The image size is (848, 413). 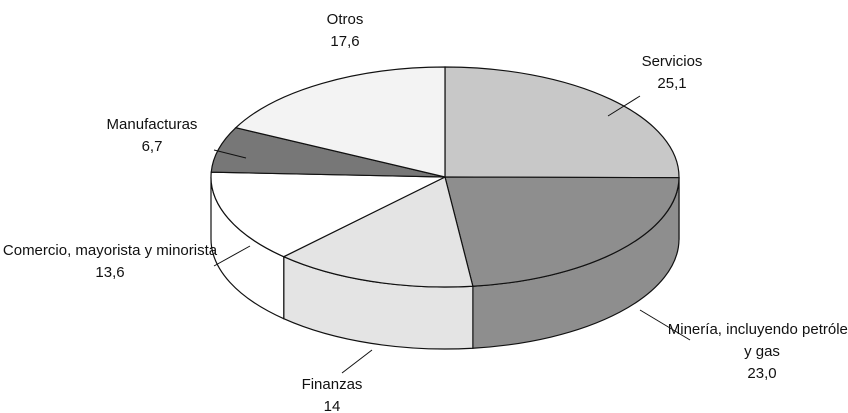 What do you see at coordinates (345, 19) in the screenshot?
I see `category-name: Otros` at bounding box center [345, 19].